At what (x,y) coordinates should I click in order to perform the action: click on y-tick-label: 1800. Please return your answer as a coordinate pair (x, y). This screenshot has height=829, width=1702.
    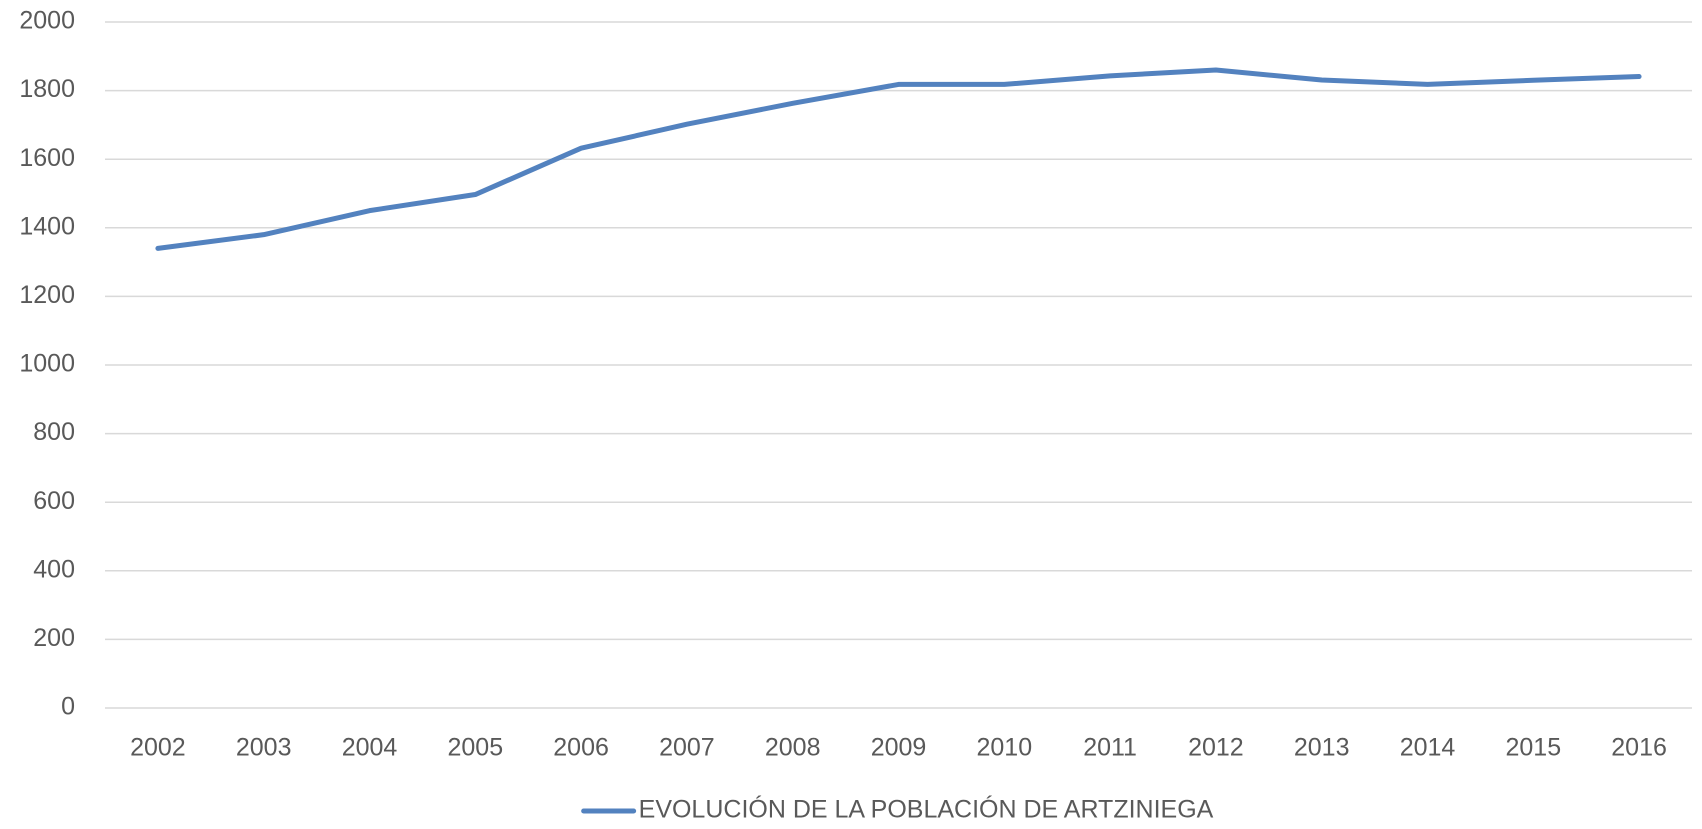
    Looking at the image, I should click on (47, 89).